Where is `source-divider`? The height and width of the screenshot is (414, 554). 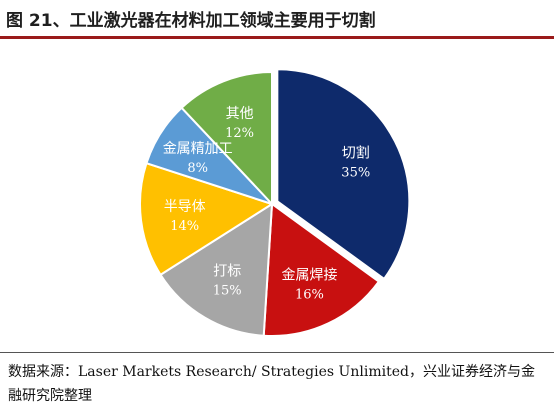 source-divider is located at coordinates (277, 352).